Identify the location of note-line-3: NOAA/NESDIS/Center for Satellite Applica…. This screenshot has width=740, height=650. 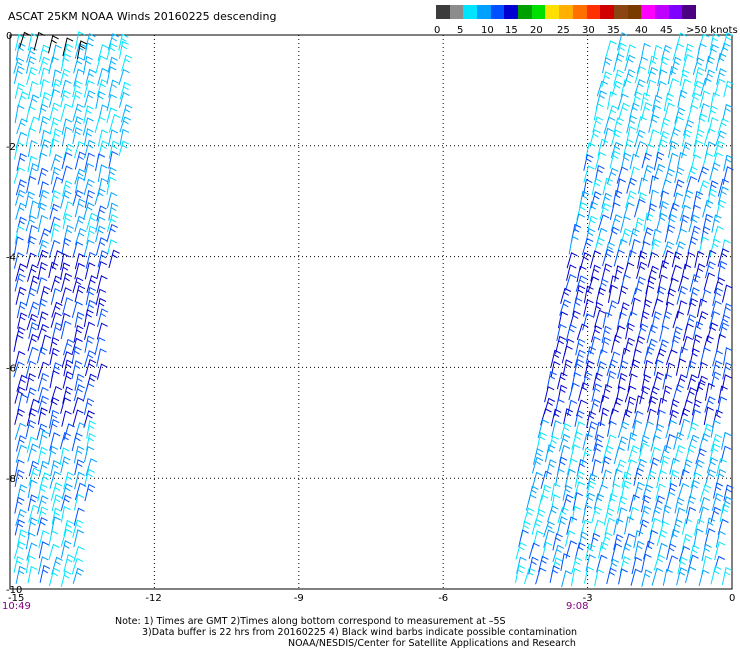
(432, 643).